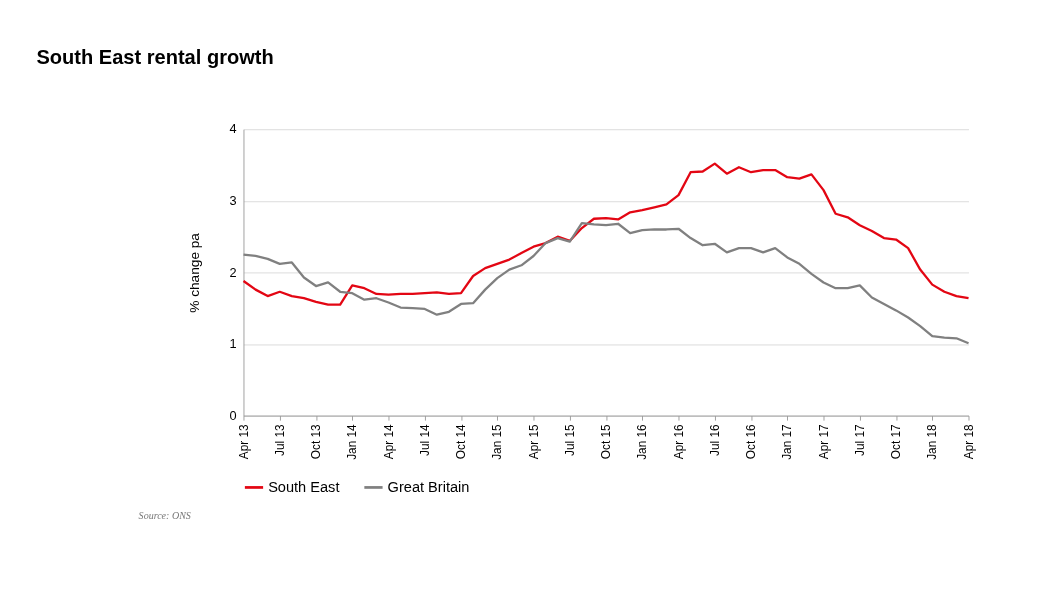  What do you see at coordinates (461, 441) in the screenshot?
I see `x-tick-label: Oct 14` at bounding box center [461, 441].